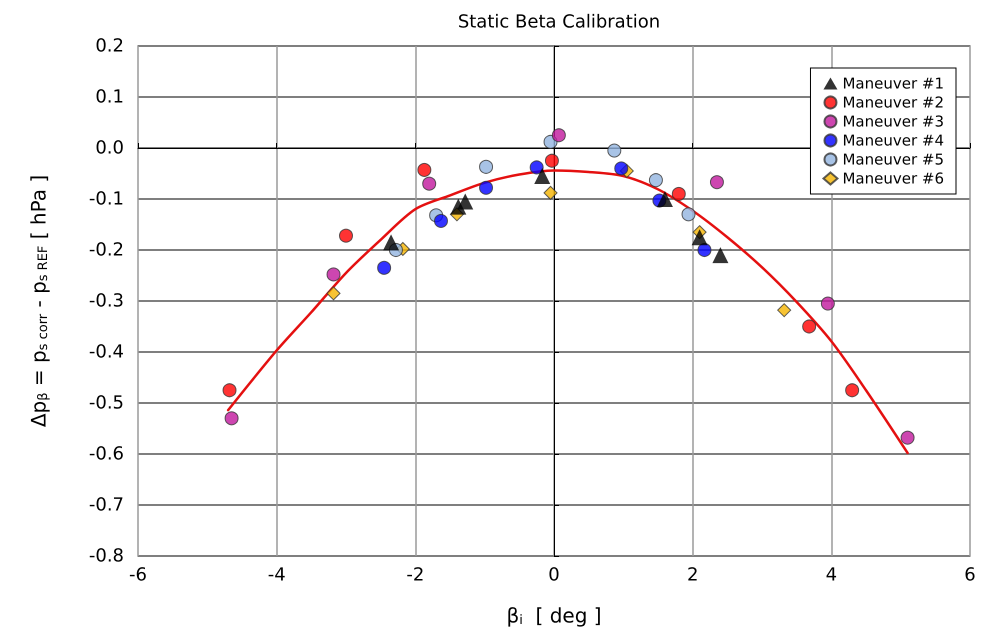  What do you see at coordinates (106, 250) in the screenshot?
I see `y-tick-label: -0.2` at bounding box center [106, 250].